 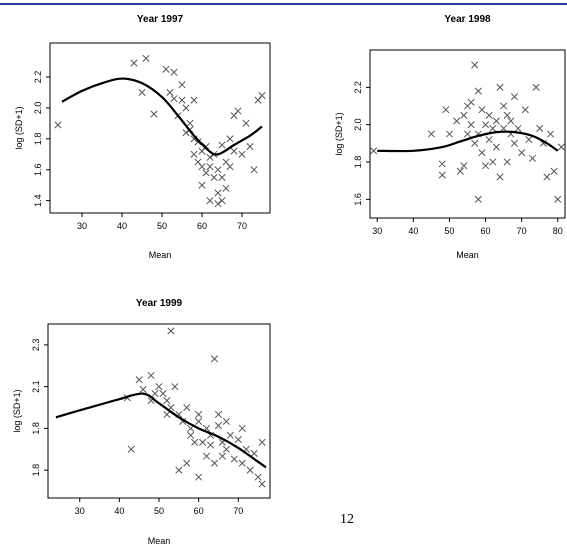 What do you see at coordinates (358, 124) in the screenshot?
I see `y-tick-label: 2.0` at bounding box center [358, 124].